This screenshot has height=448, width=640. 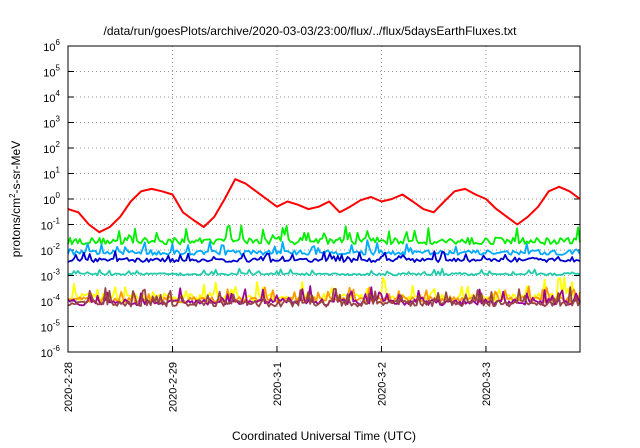 What do you see at coordinates (51, 123) in the screenshot?
I see `y-tick-label: 10³` at bounding box center [51, 123].